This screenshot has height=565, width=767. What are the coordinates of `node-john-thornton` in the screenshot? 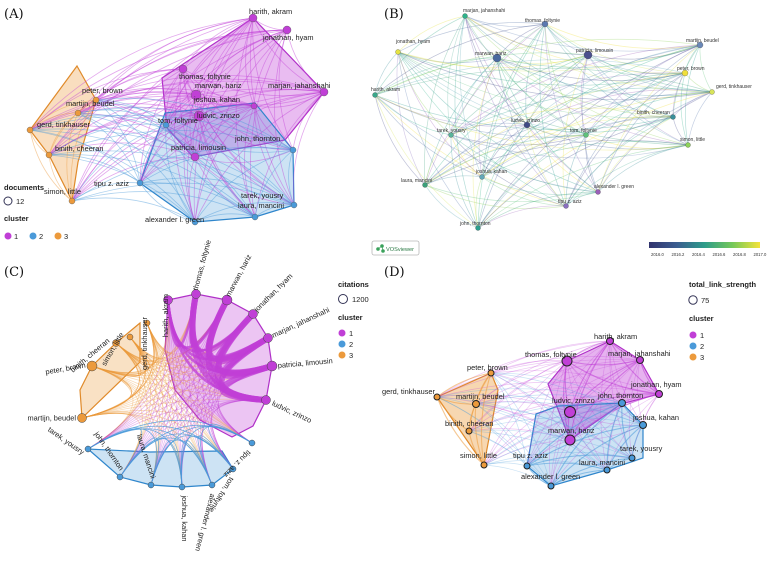 It's located at (478, 228).